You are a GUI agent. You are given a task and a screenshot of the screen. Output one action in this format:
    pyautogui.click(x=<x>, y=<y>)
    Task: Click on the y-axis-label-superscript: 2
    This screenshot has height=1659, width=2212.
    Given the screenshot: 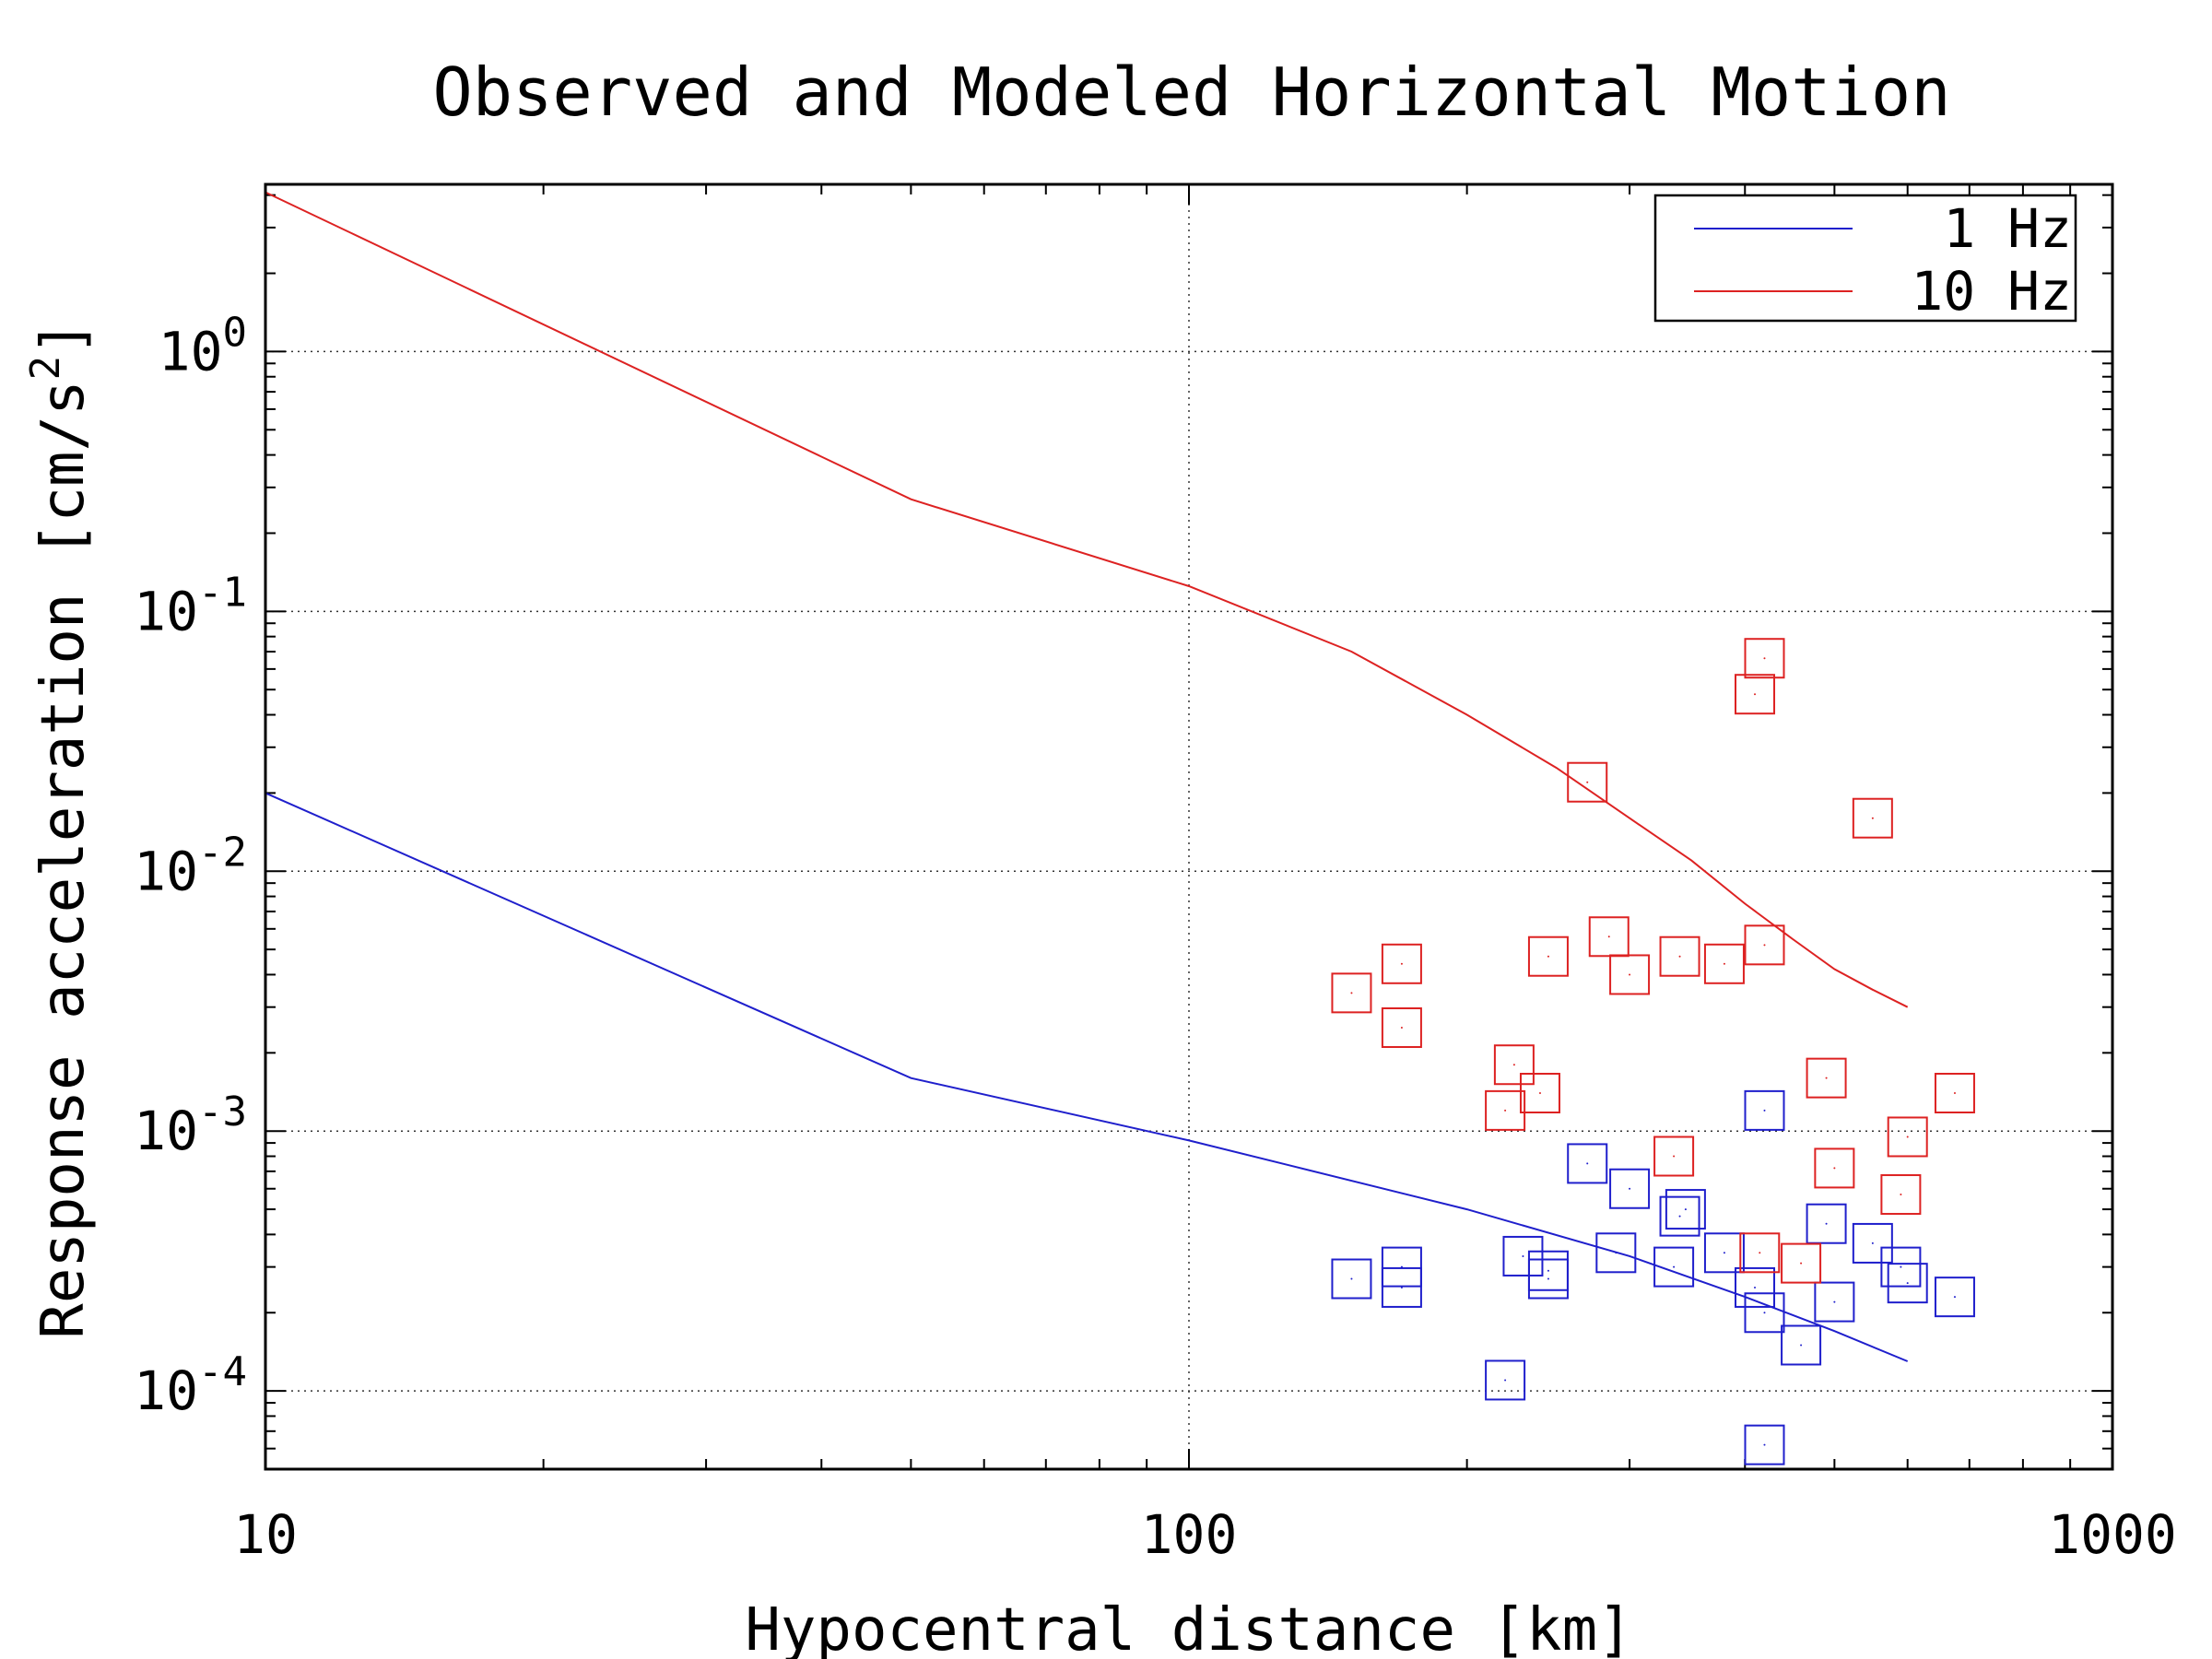 What is the action you would take?
    pyautogui.click(x=45, y=368)
    